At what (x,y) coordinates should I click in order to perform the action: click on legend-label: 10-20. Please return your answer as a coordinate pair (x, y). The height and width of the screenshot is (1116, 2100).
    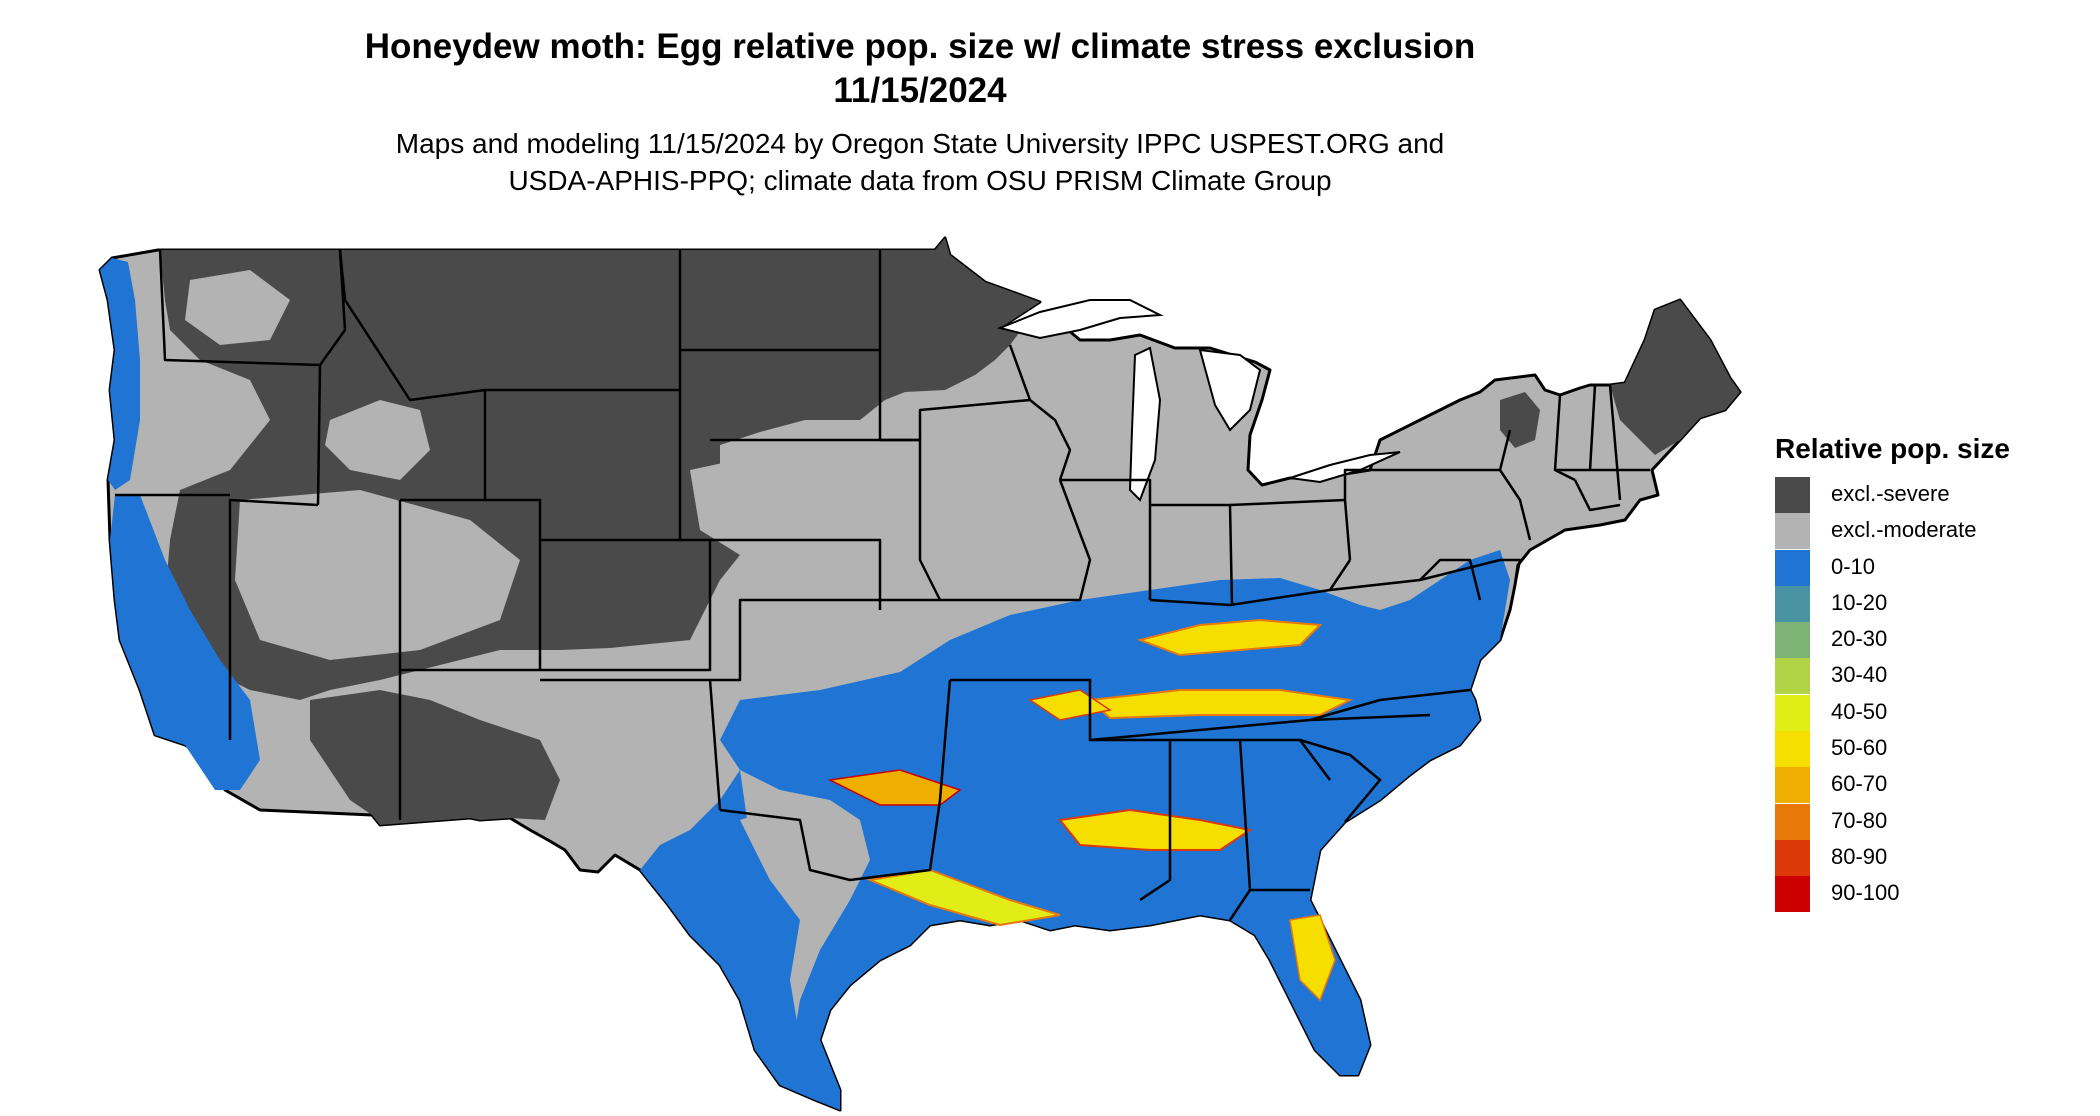
    Looking at the image, I should click on (1859, 602).